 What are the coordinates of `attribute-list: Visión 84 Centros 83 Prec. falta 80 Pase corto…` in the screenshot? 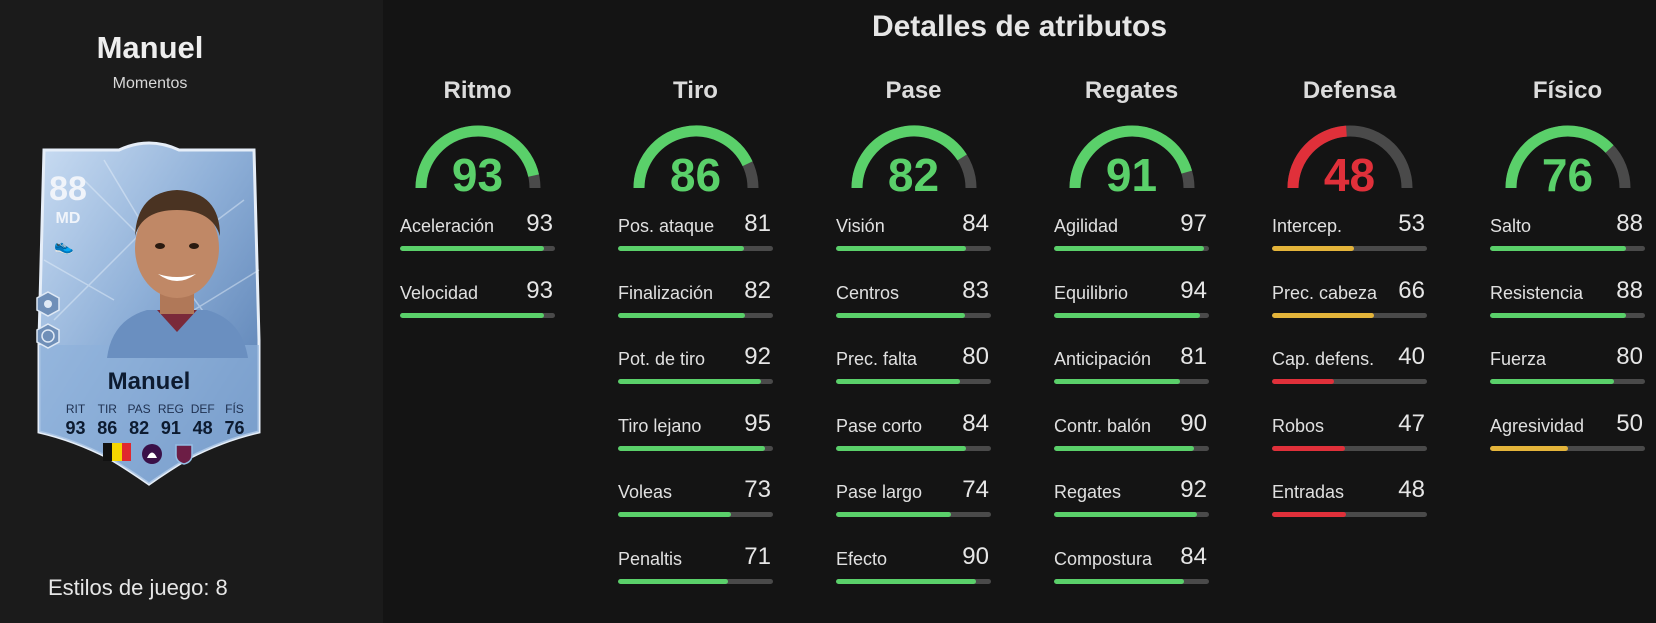 It's located at (913, 405).